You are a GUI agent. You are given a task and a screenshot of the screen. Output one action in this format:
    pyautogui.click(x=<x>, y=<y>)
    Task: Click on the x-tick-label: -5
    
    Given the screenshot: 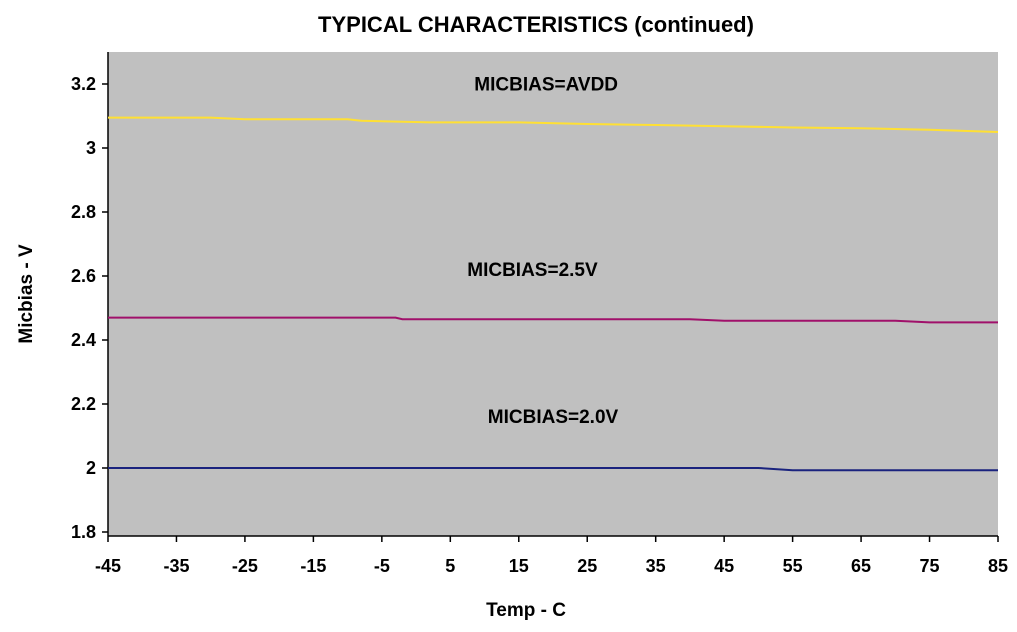 What is the action you would take?
    pyautogui.click(x=382, y=566)
    